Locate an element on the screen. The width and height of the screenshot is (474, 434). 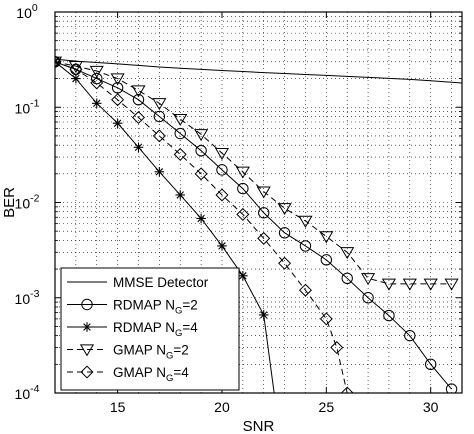
series-line is located at coordinates (258, 71).